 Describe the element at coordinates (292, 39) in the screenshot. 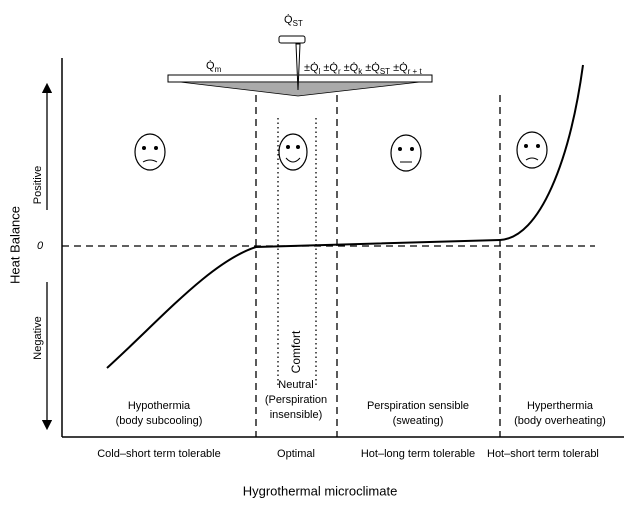

I see `scale-head` at that location.